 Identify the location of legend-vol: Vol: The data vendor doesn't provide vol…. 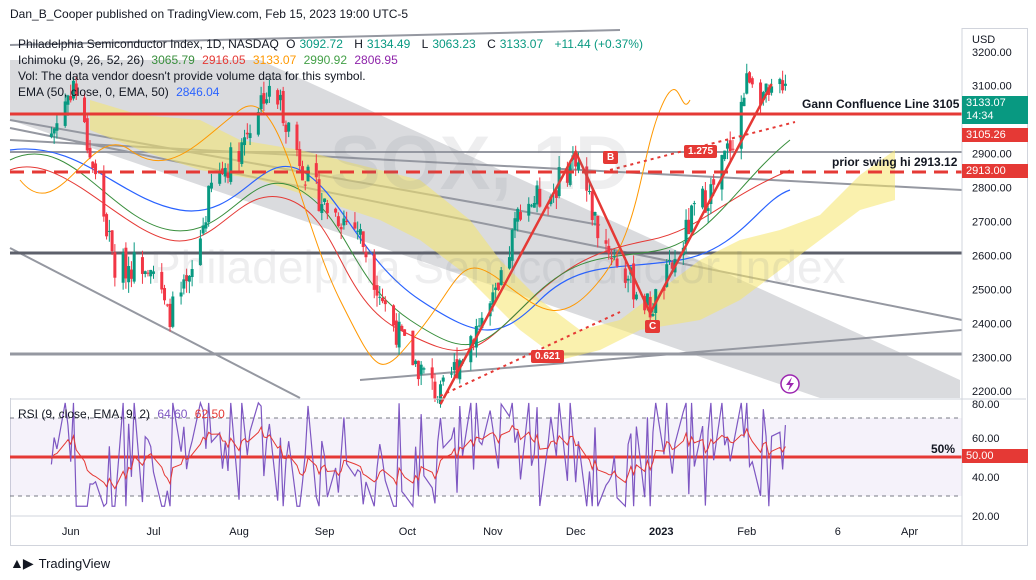
(194, 76).